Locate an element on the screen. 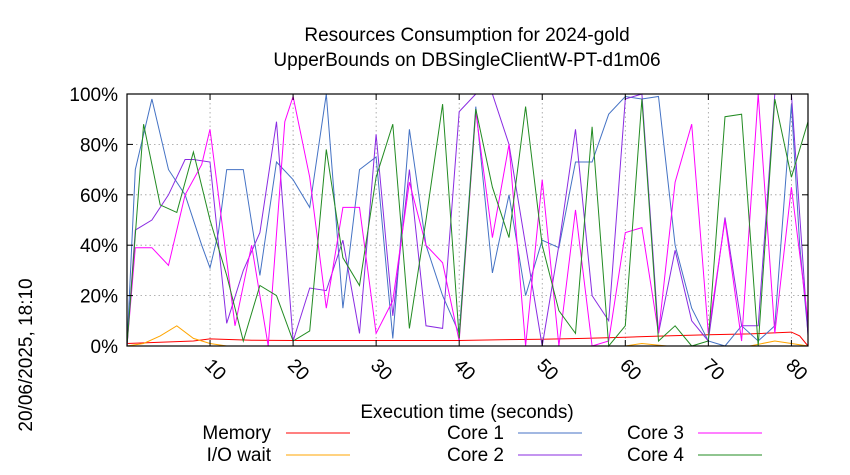 This screenshot has height=475, width=850. x-tick-label: 60 is located at coordinates (630, 370).